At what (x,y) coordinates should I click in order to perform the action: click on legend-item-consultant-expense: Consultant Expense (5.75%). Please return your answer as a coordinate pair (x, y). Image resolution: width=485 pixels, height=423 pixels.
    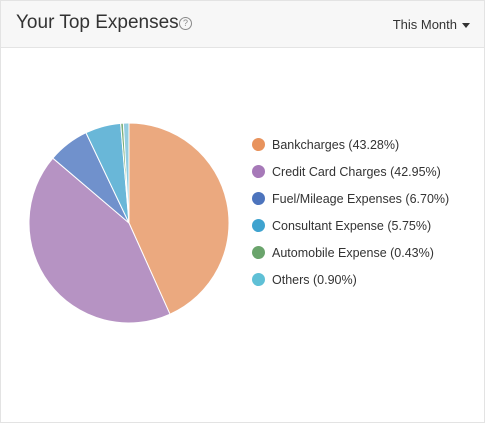
    Looking at the image, I should click on (350, 225).